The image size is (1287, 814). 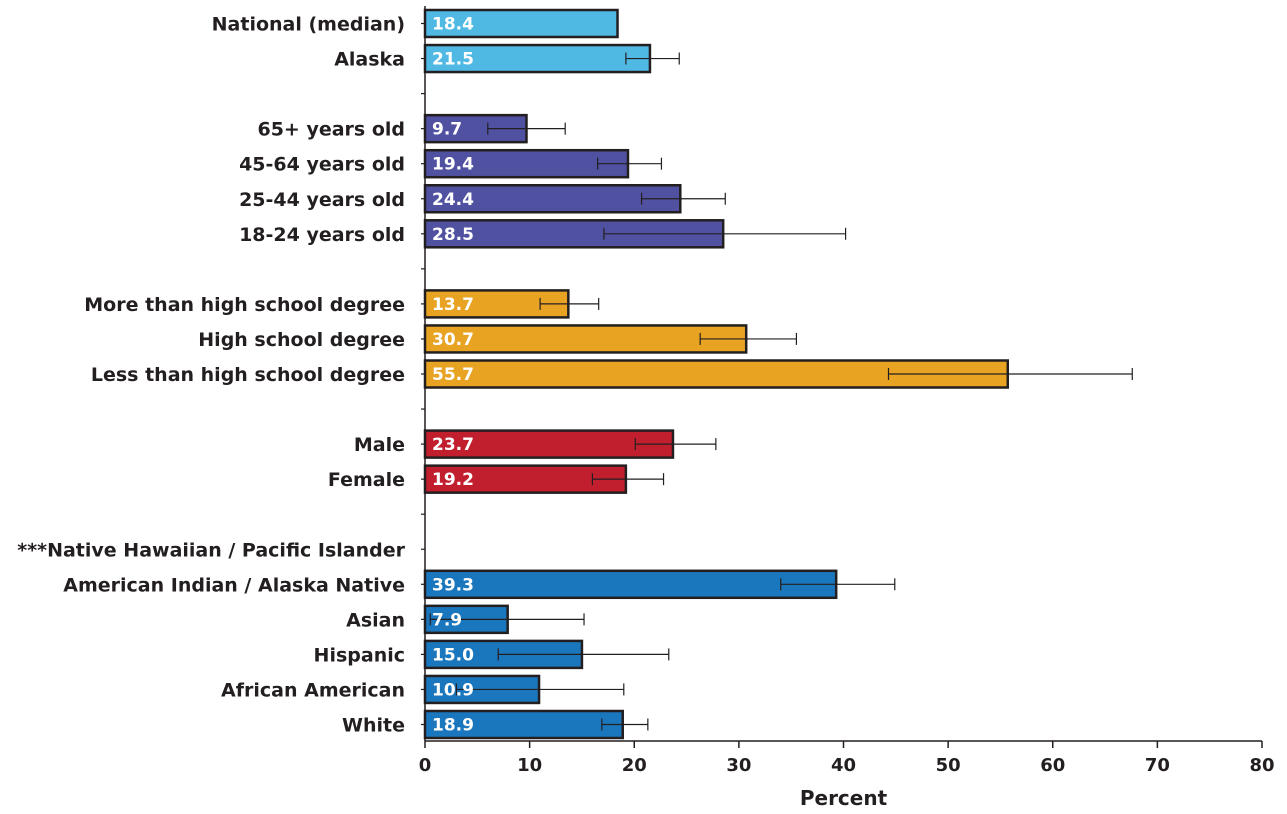 What do you see at coordinates (453, 25) in the screenshot?
I see `data-label: 18.4` at bounding box center [453, 25].